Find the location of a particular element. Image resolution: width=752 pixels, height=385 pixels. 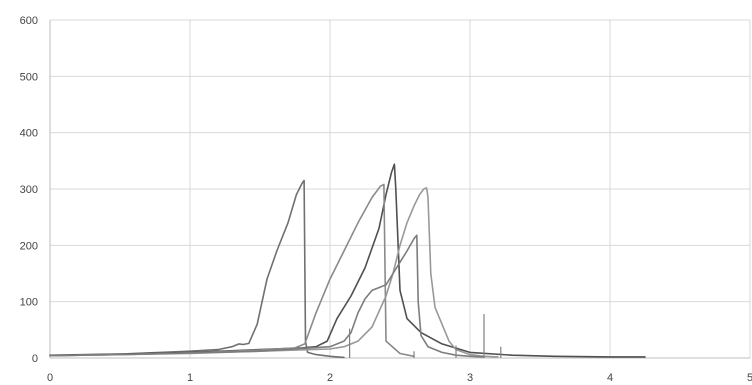

y-tick-label: 0 is located at coordinates (35, 359).